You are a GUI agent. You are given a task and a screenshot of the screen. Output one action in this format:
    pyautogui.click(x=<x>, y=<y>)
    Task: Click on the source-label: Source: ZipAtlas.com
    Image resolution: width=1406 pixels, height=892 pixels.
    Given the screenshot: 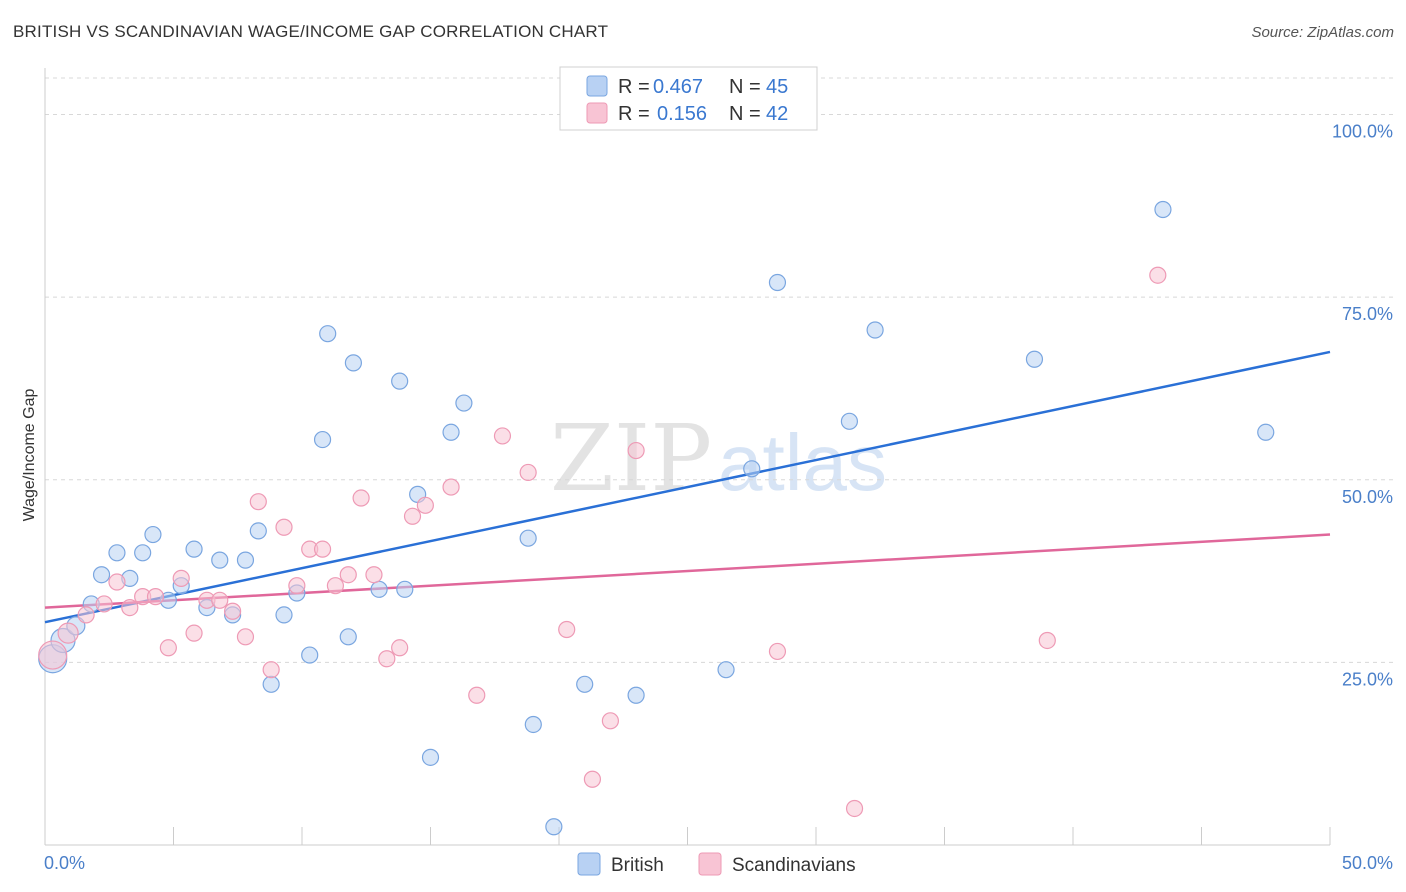 What is the action you would take?
    pyautogui.click(x=1322, y=32)
    